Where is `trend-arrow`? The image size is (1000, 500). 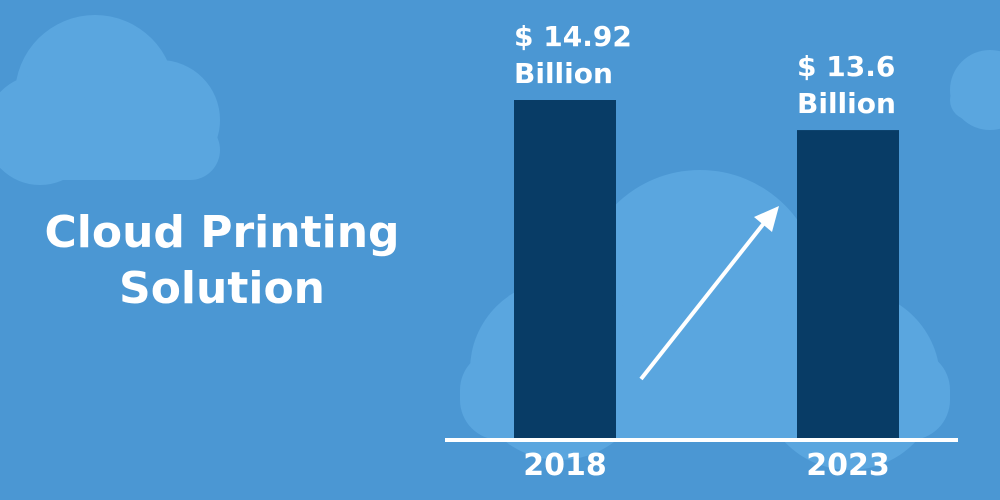
trend-arrow is located at coordinates (709, 293).